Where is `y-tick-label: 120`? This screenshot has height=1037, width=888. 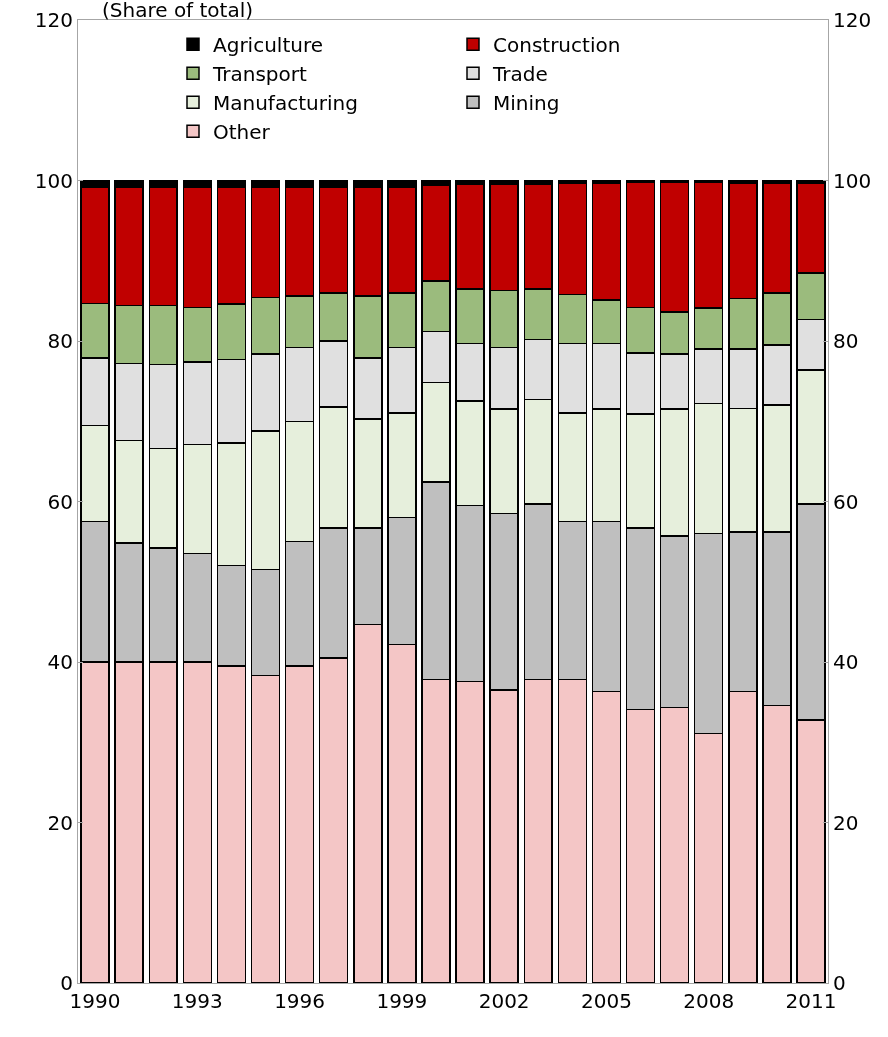 y-tick-label: 120 is located at coordinates (53, 20).